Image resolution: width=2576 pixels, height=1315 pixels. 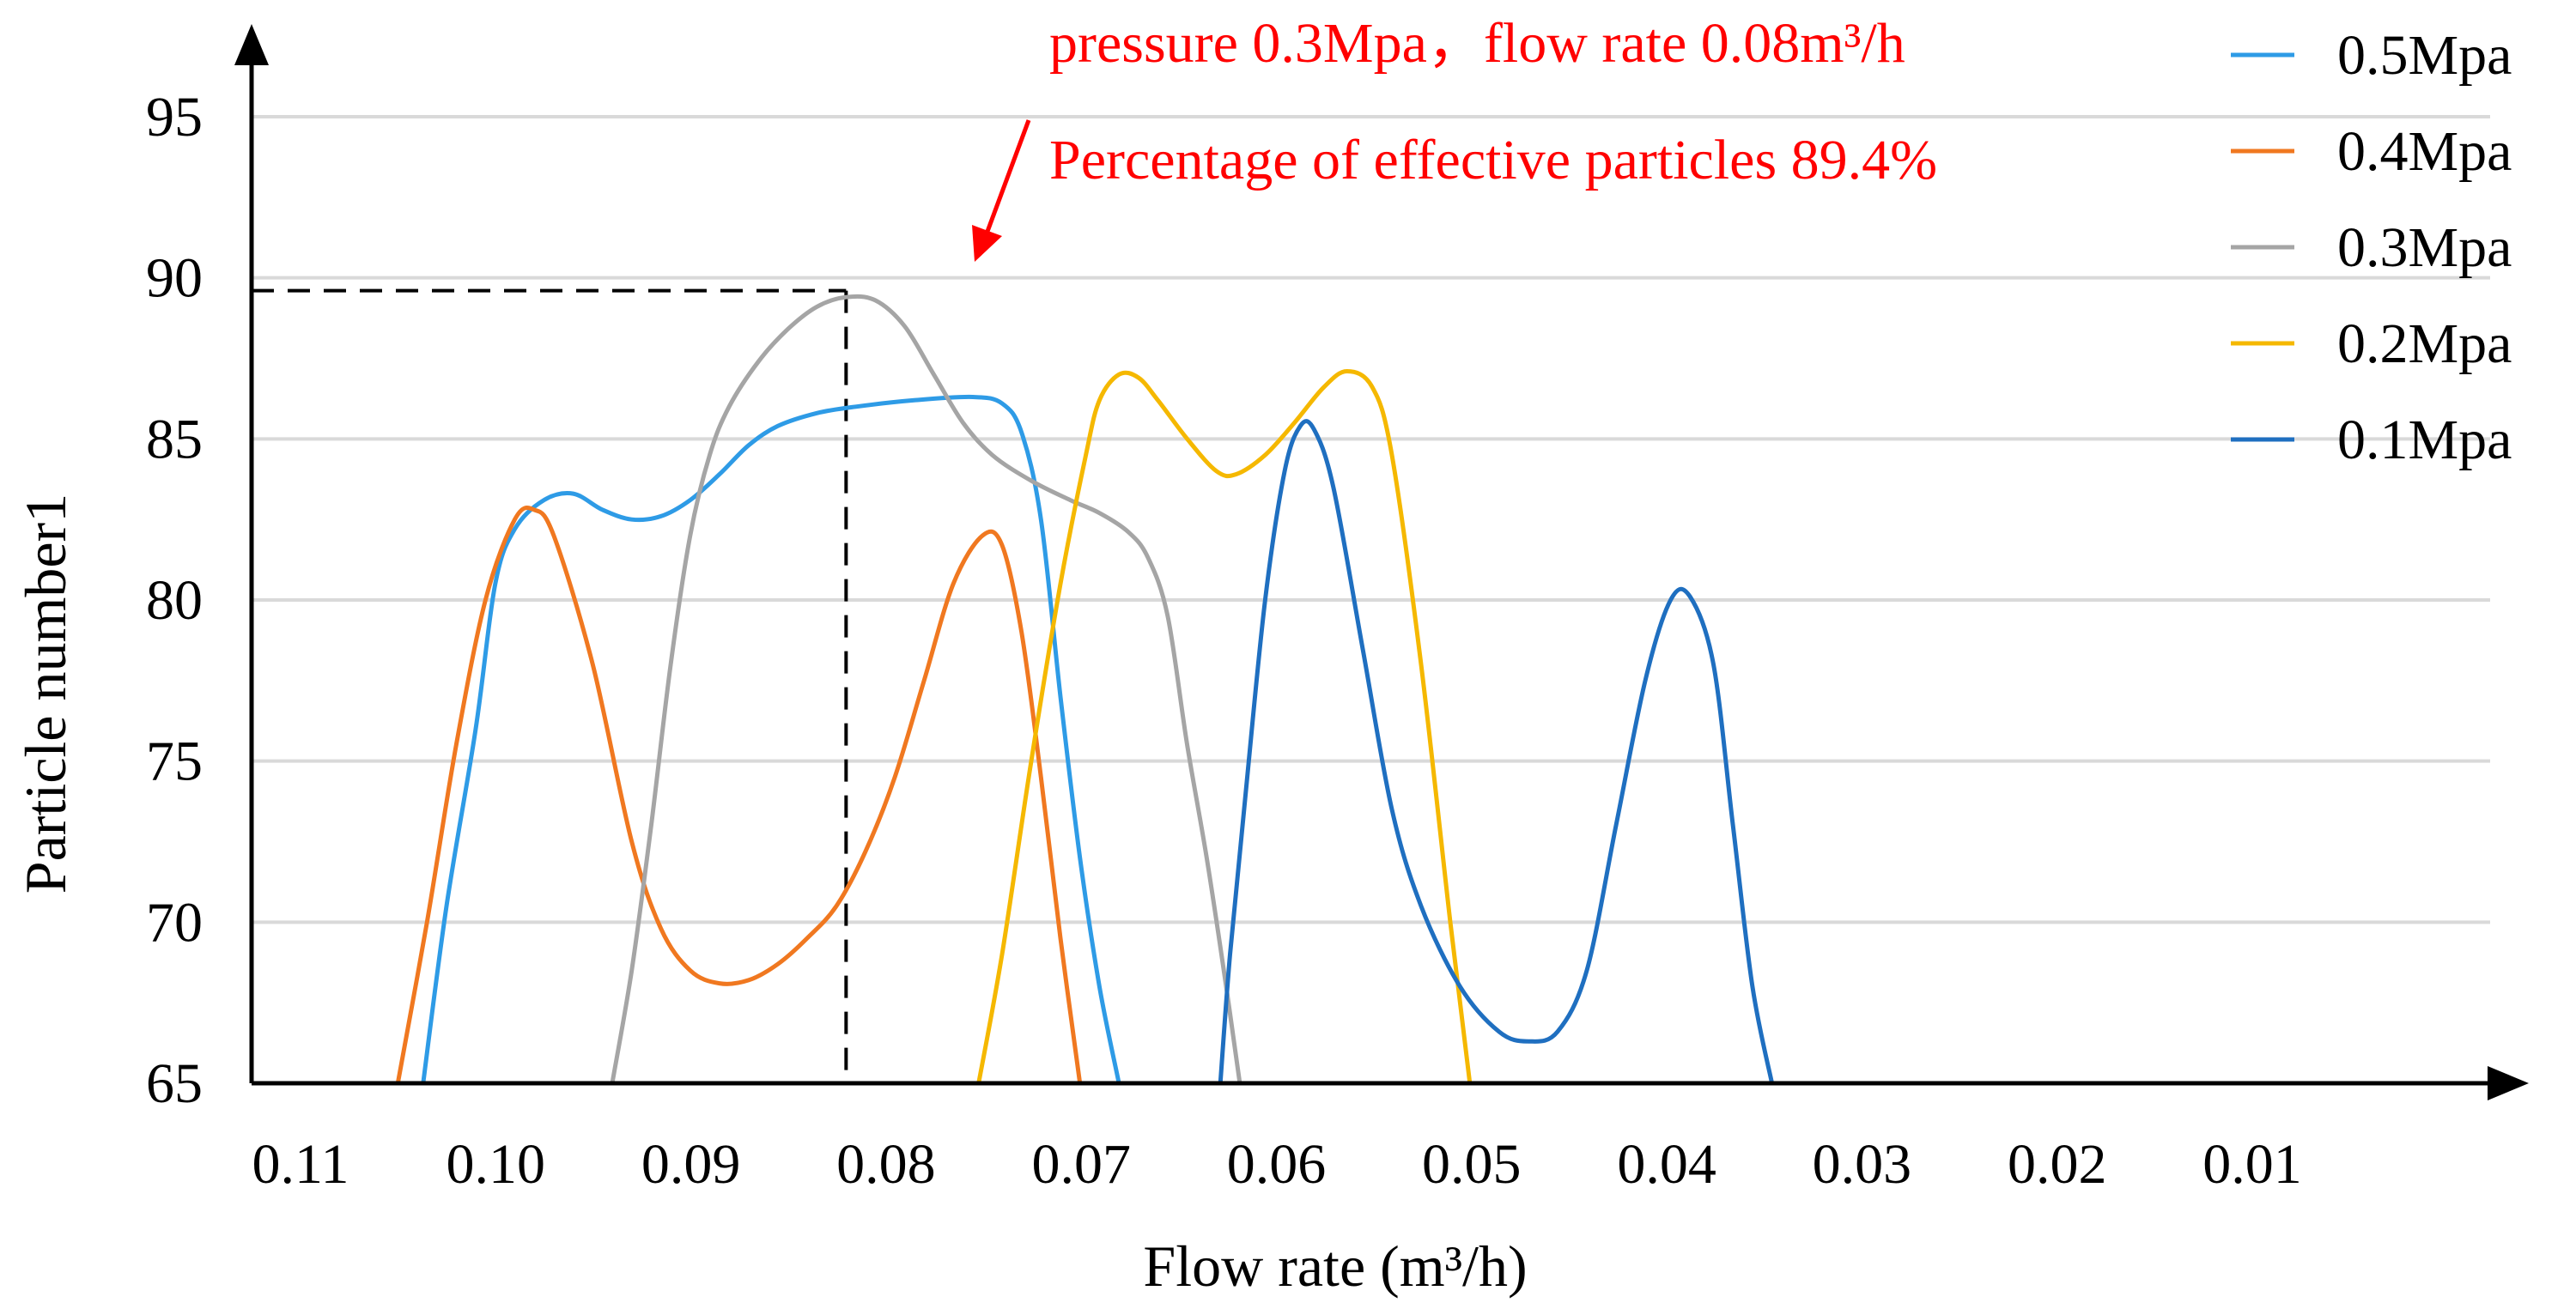 I want to click on y-tick-label: 75, so click(x=175, y=761).